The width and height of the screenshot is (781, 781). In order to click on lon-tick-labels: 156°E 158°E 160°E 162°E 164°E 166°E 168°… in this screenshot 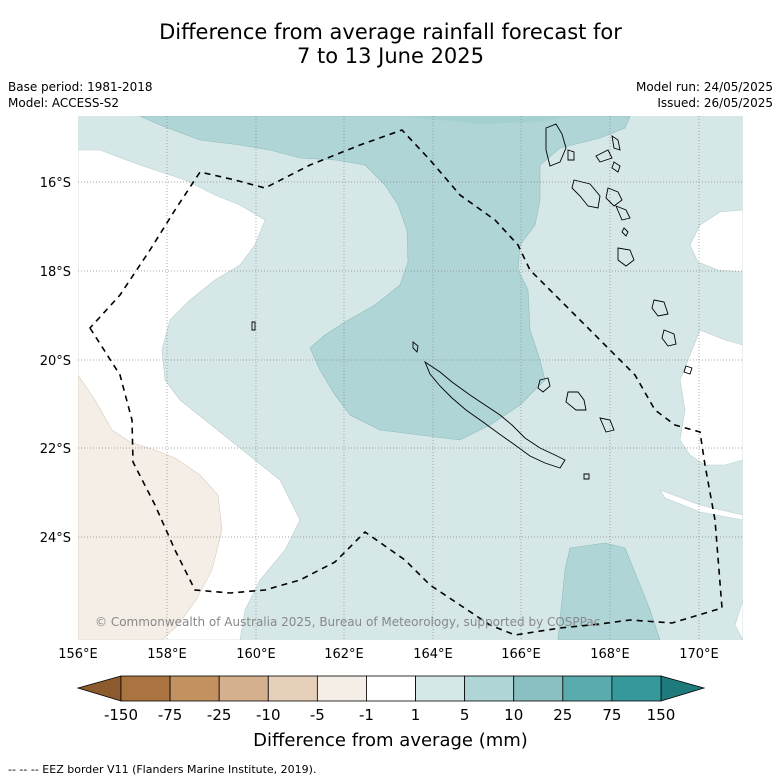, I will do `click(388, 654)`.